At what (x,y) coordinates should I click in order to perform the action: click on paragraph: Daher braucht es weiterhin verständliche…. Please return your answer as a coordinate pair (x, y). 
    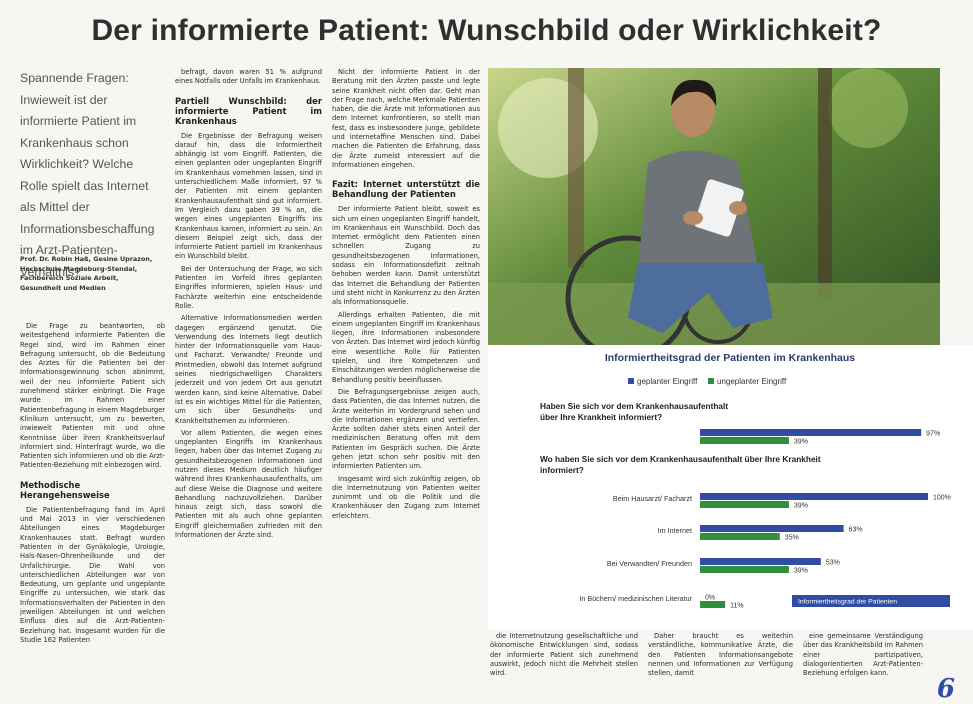
    Looking at the image, I should click on (720, 655).